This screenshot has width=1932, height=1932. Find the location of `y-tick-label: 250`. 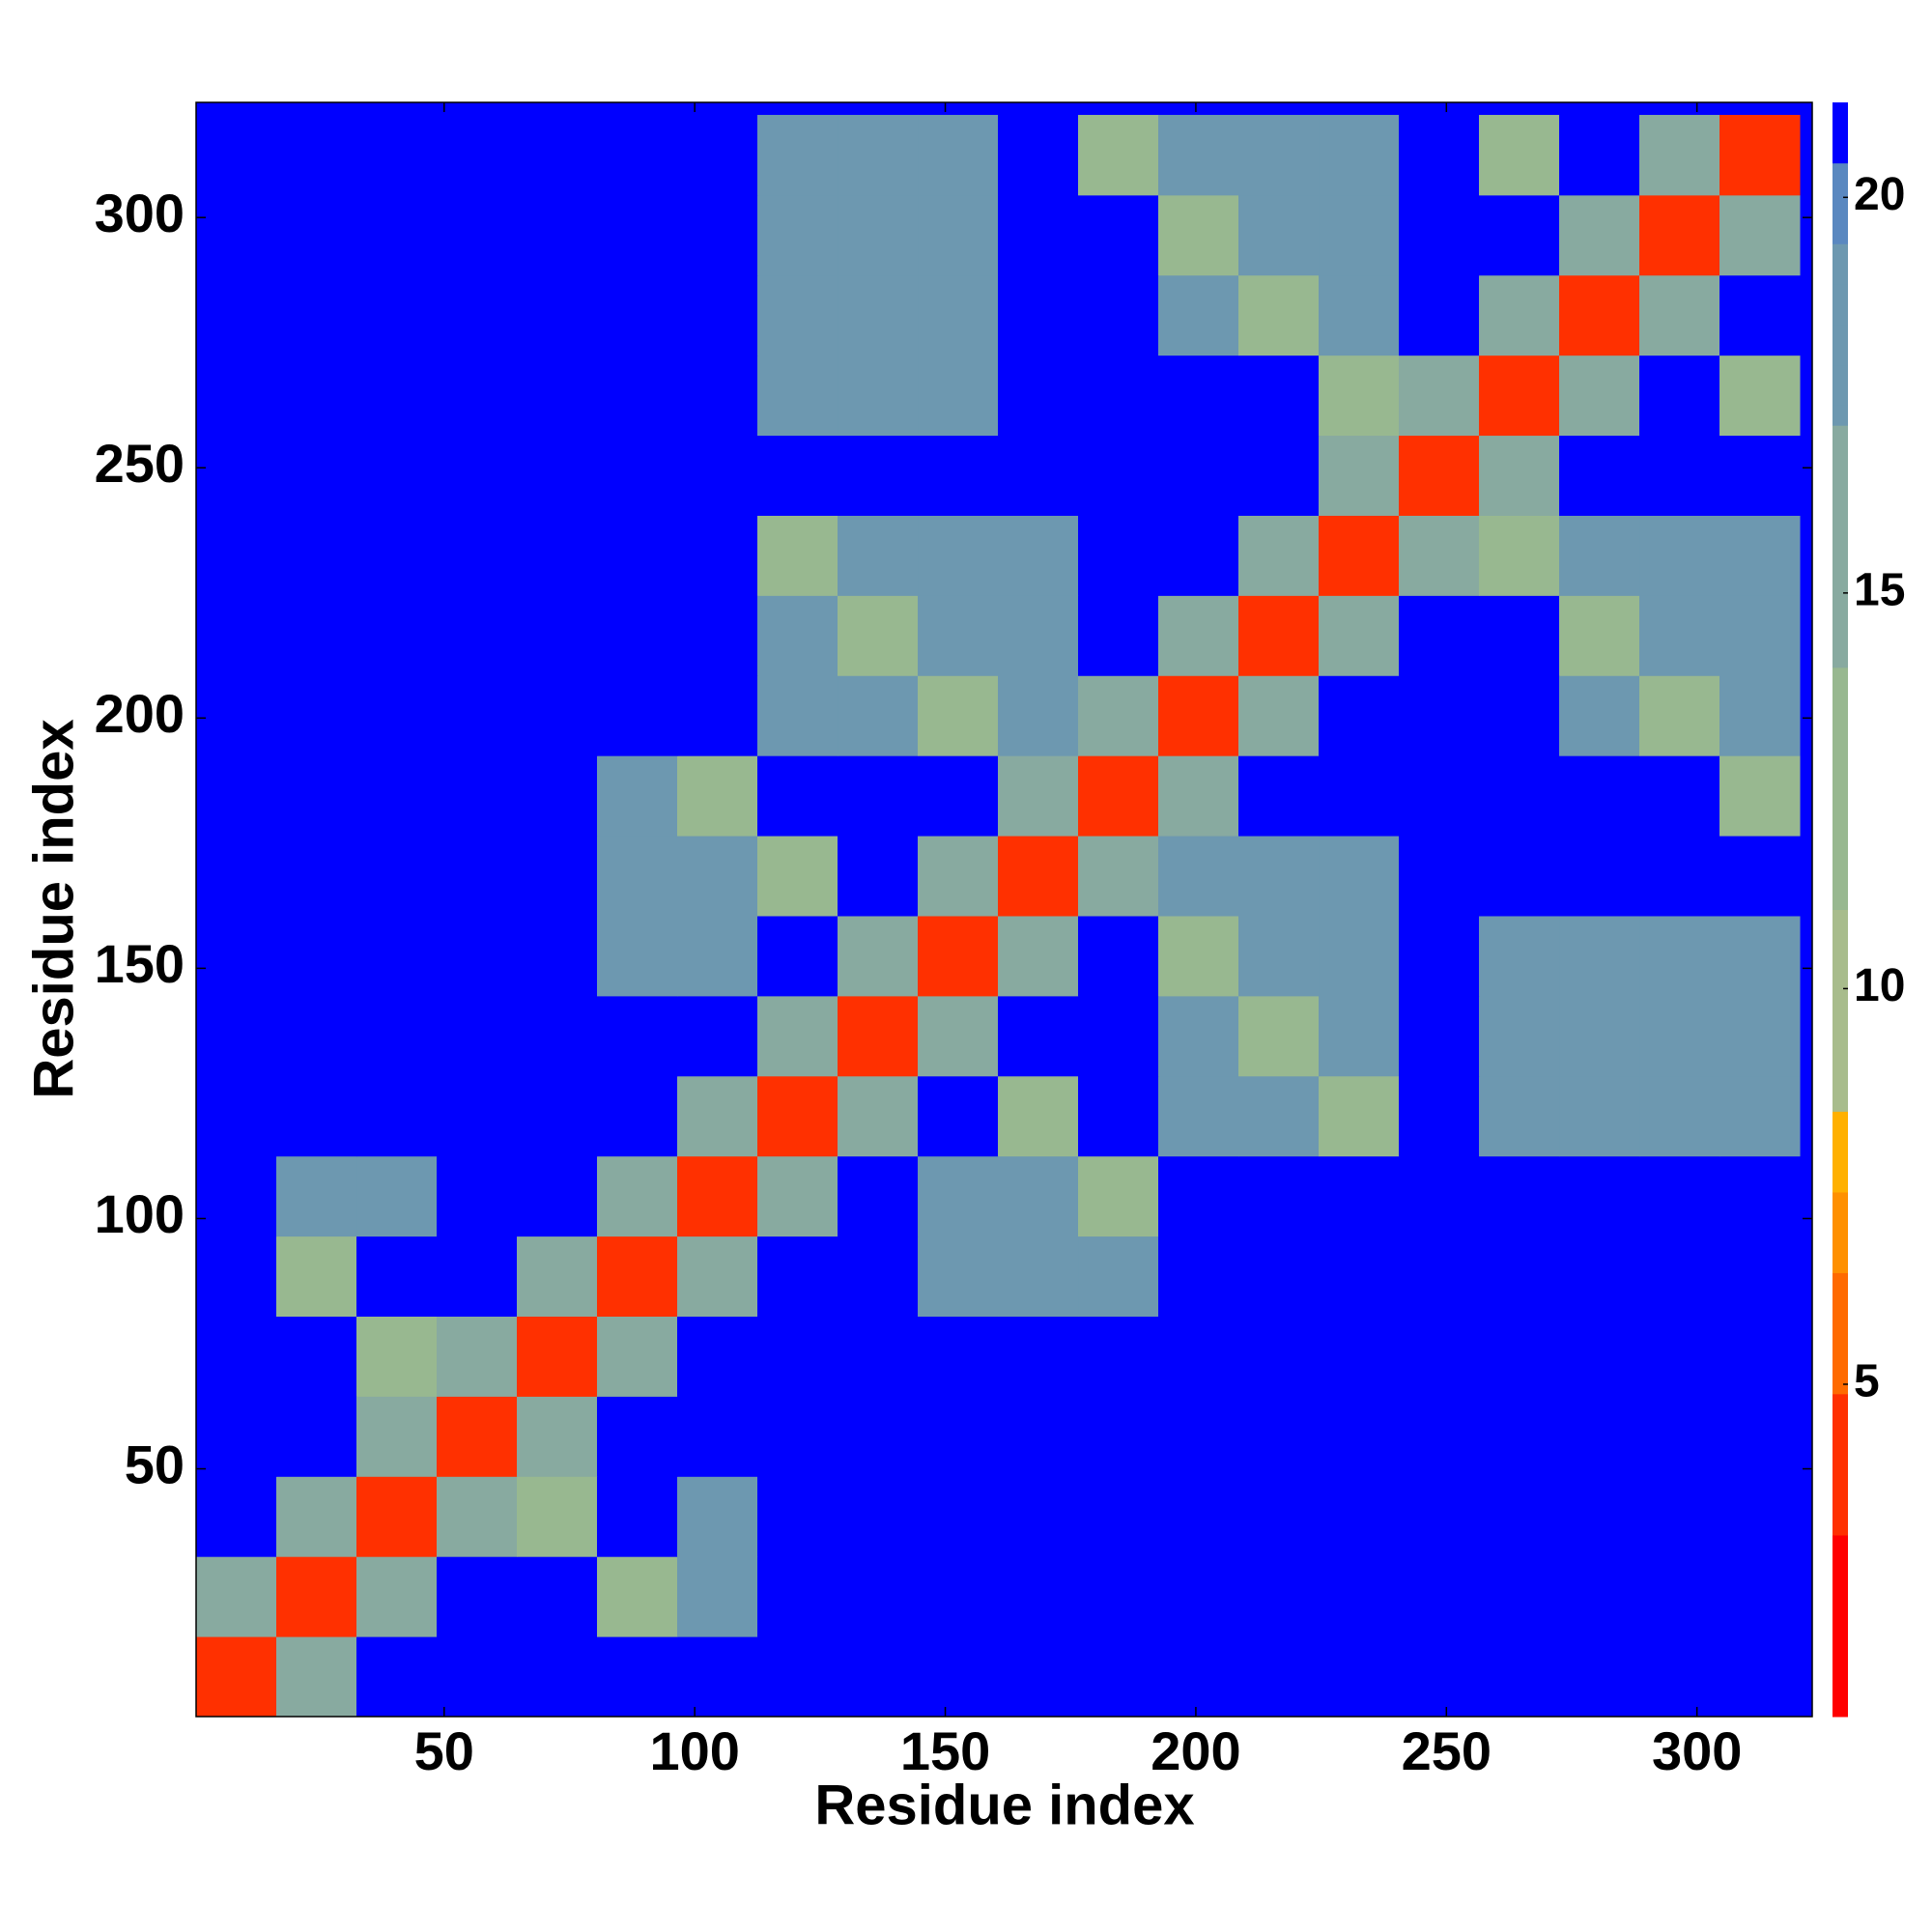

y-tick-label: 250 is located at coordinates (140, 463).